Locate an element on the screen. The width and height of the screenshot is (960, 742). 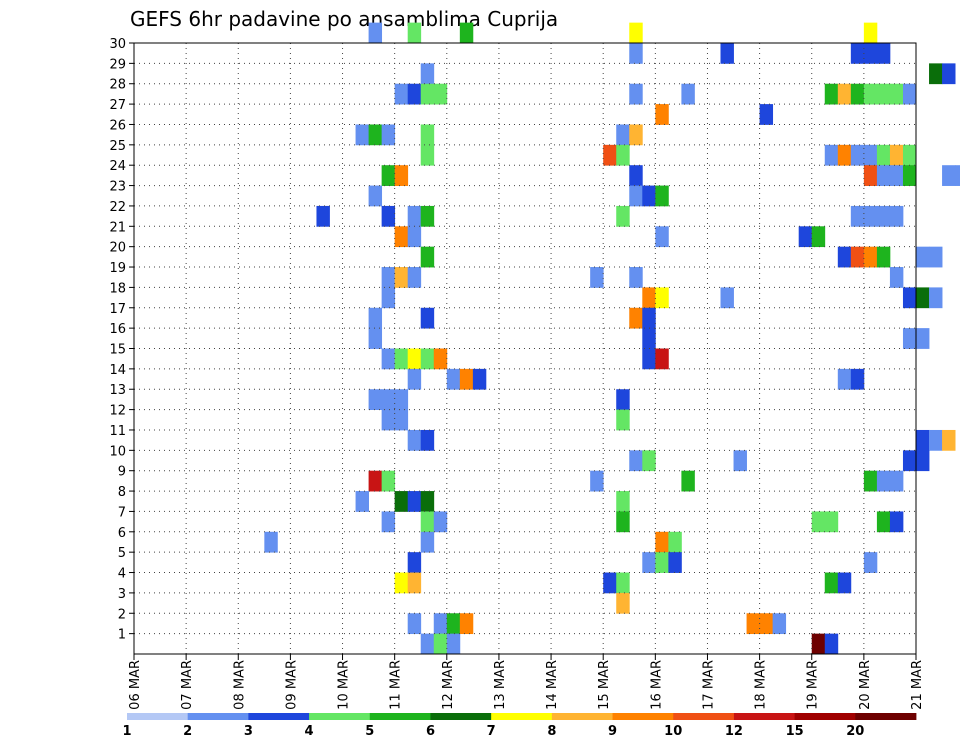
colorbar-label: 10 is located at coordinates (673, 731).